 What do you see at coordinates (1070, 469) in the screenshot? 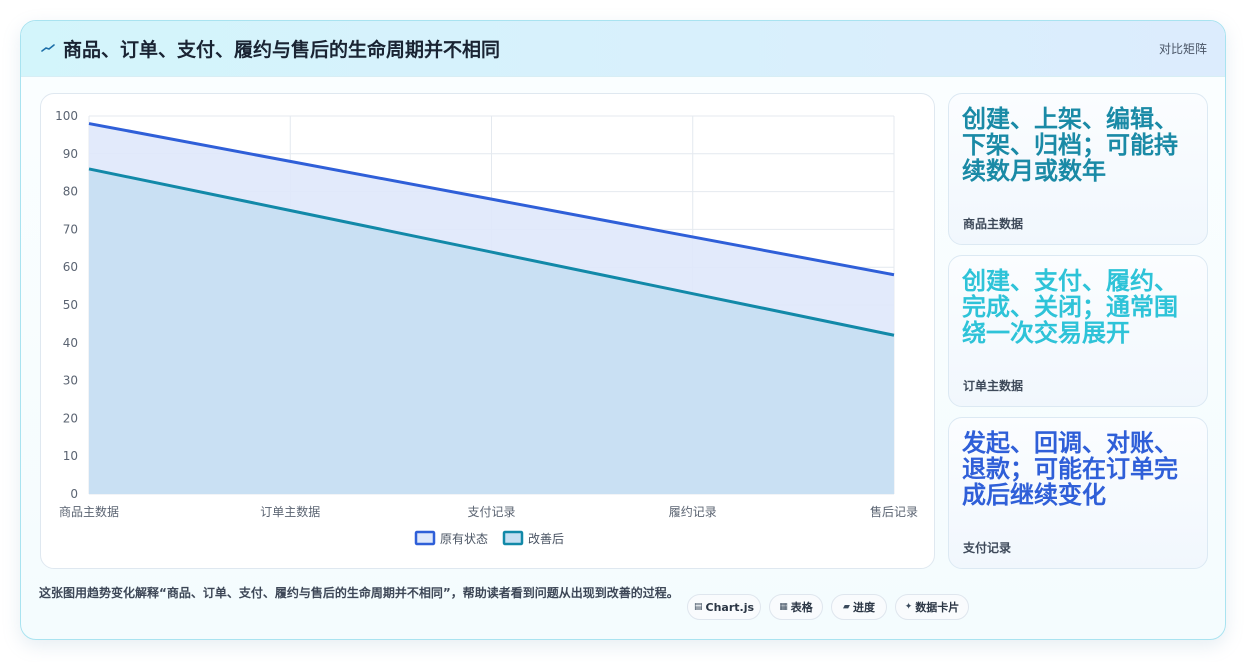
I see `side-card-main: 发起、回调、对账、退款；可能在订单完成后继续变化` at bounding box center [1070, 469].